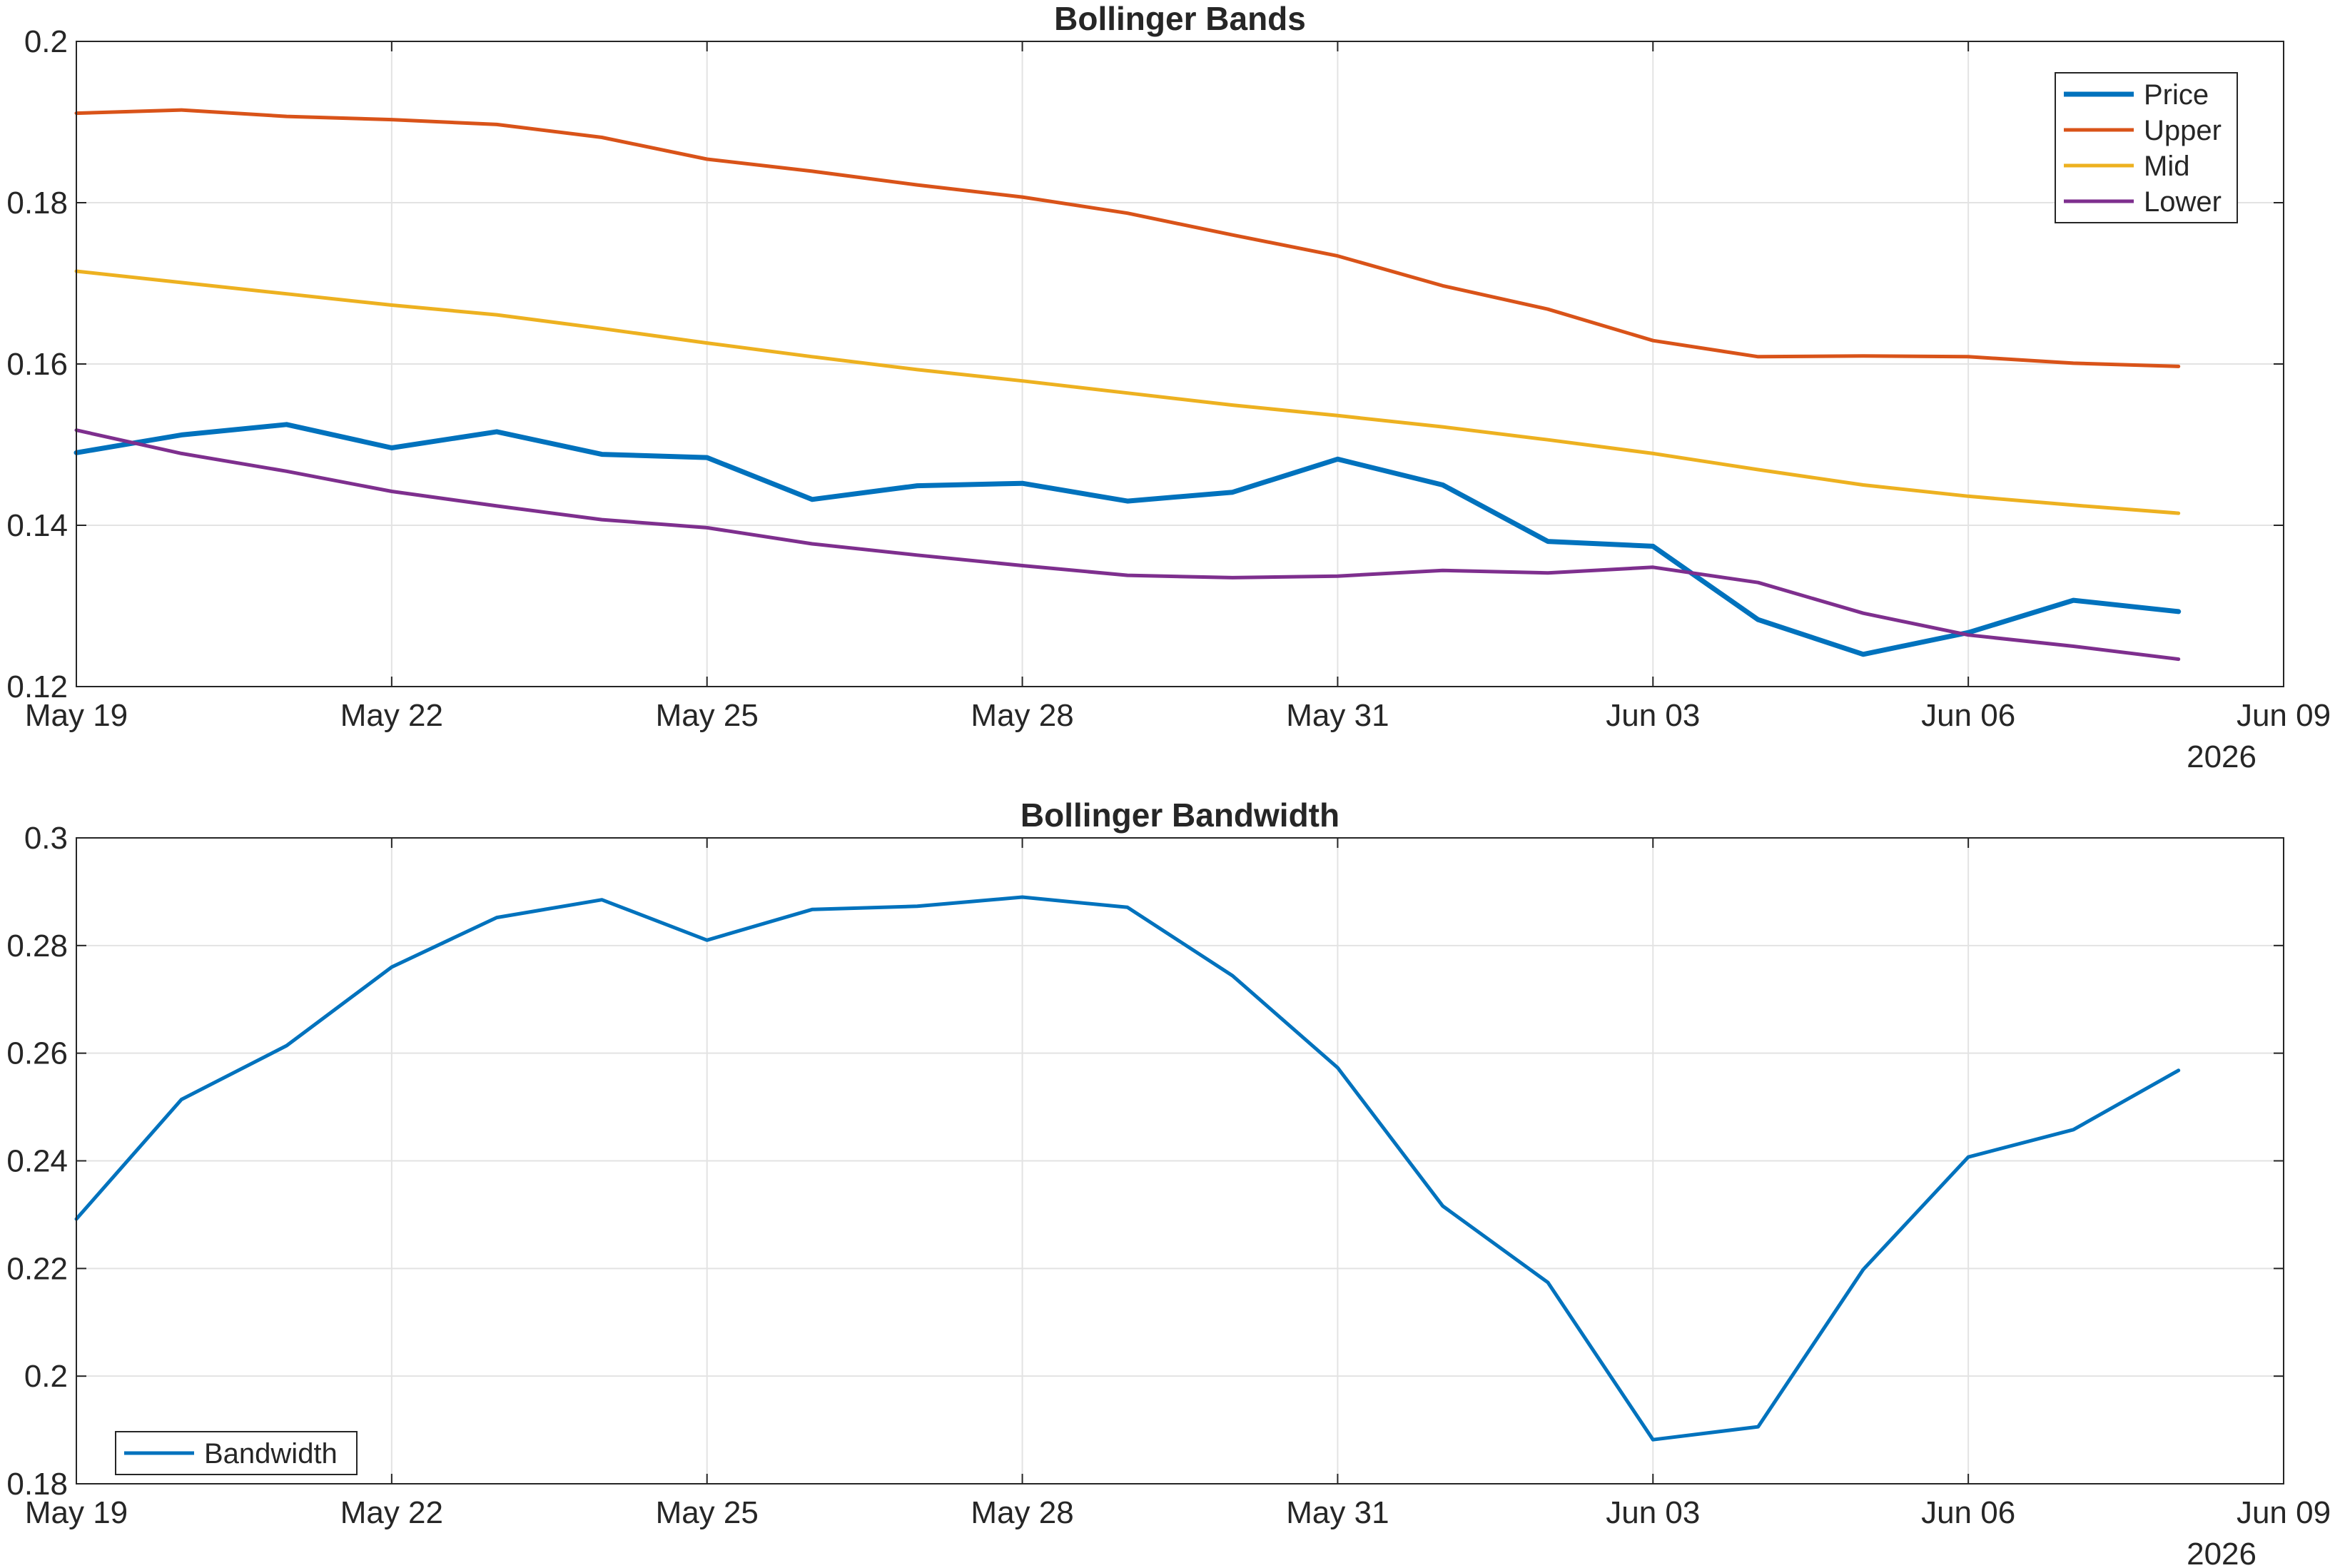 This screenshot has width=2335, height=1568. Describe the element at coordinates (37, 686) in the screenshot. I see `y-tick-label: 0.12` at that location.